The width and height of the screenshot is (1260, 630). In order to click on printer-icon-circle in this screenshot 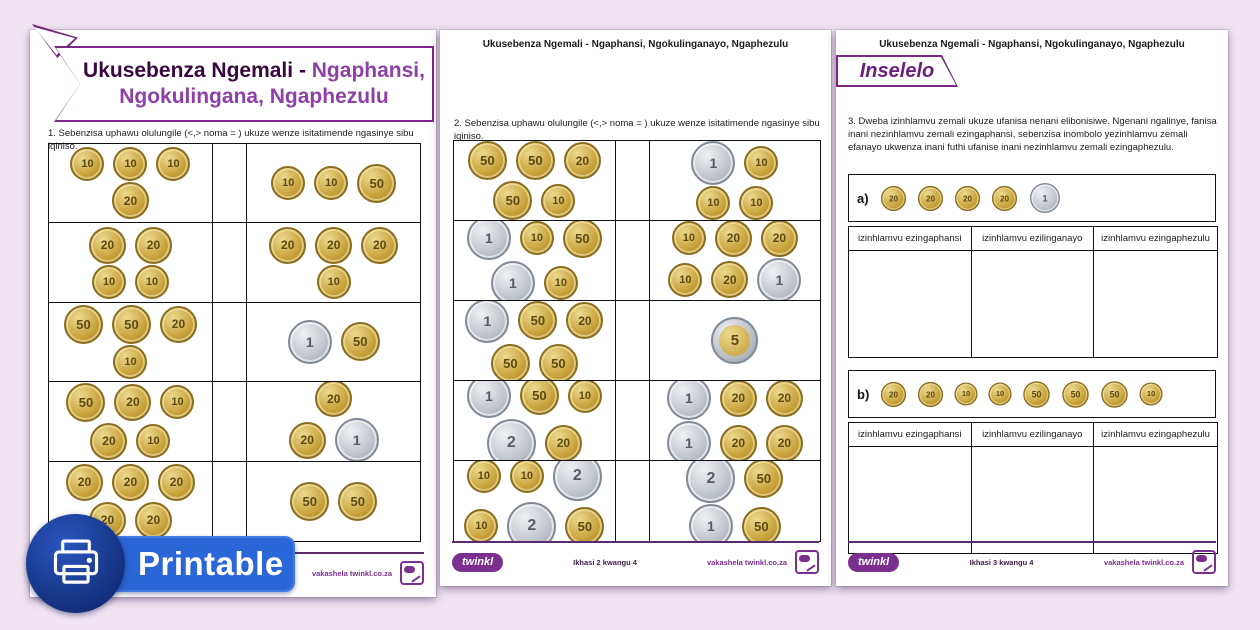, I will do `click(75, 563)`.